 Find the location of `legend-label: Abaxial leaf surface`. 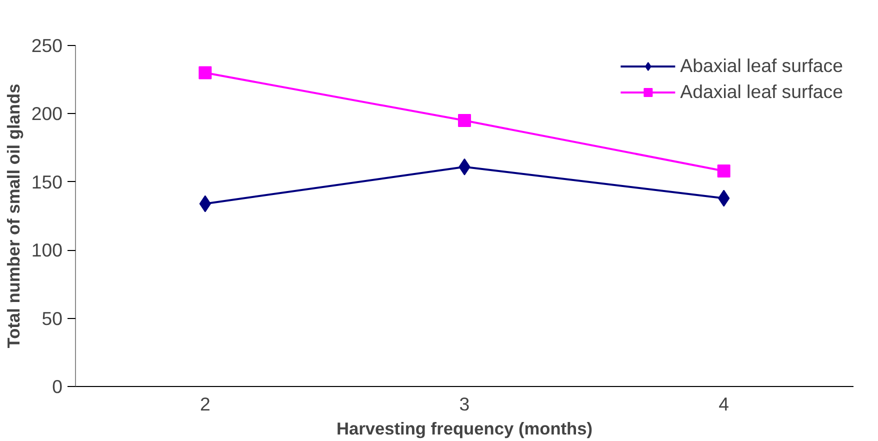

legend-label: Abaxial leaf surface is located at coordinates (761, 66).